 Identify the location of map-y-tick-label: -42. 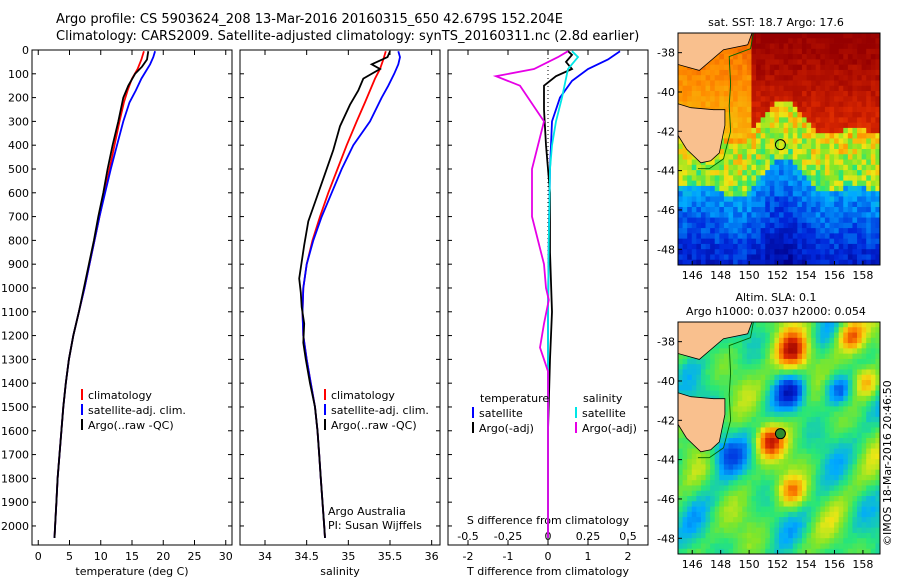
(666, 420).